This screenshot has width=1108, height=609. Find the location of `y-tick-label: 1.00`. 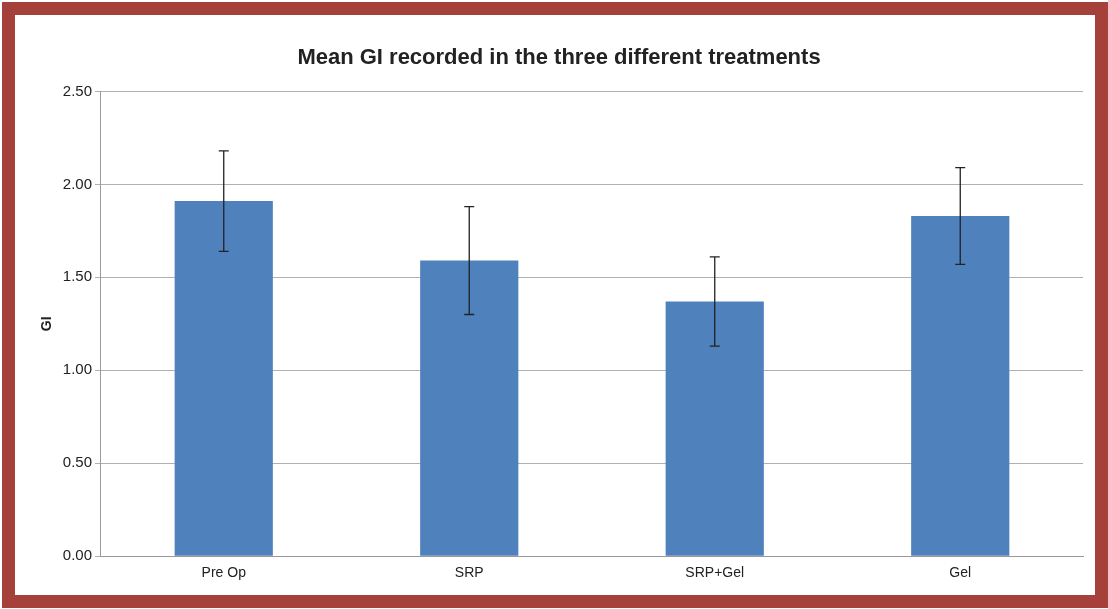

y-tick-label: 1.00 is located at coordinates (77, 369).